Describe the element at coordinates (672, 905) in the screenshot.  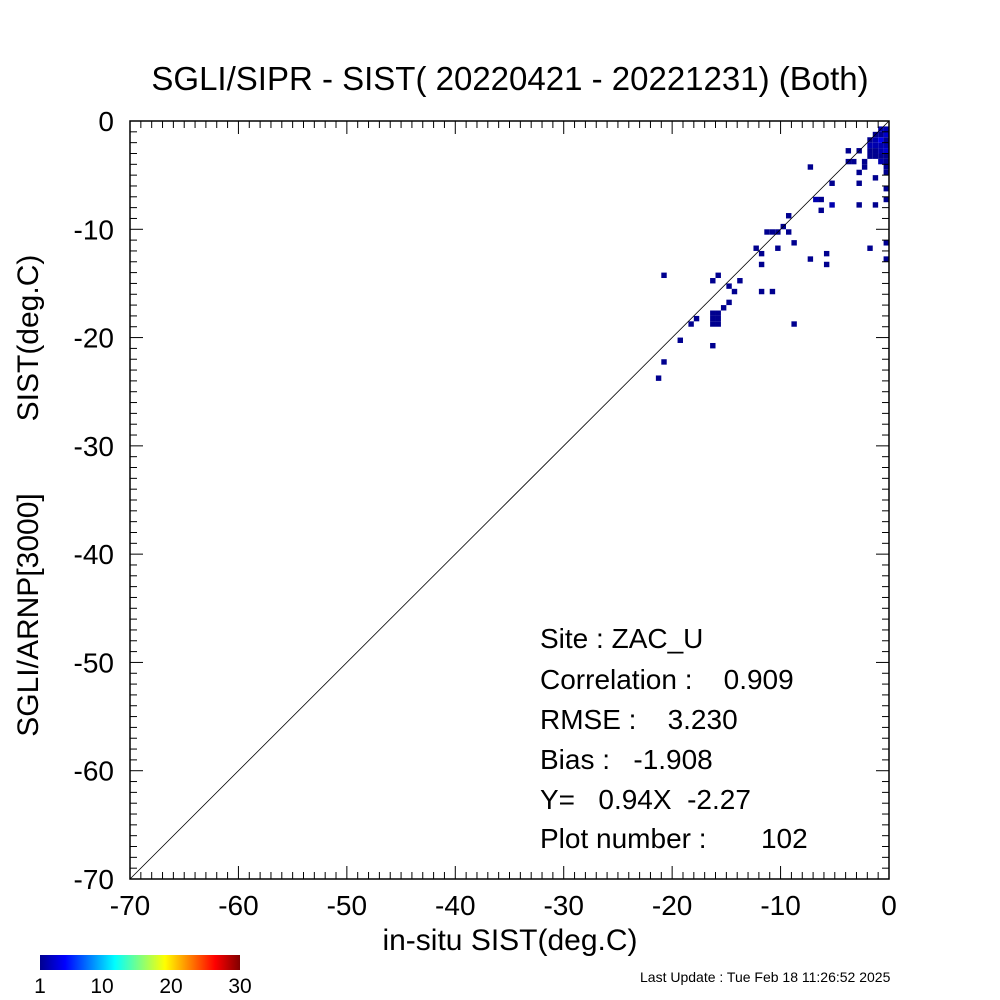
I see `x-tick-label: -20` at that location.